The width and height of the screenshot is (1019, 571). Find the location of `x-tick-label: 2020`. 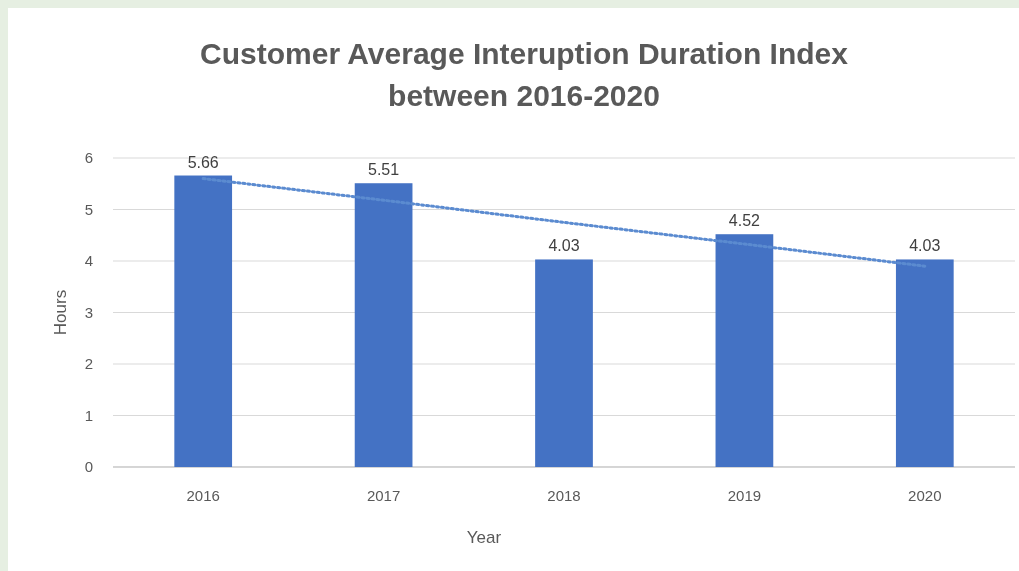

x-tick-label: 2020 is located at coordinates (925, 495).